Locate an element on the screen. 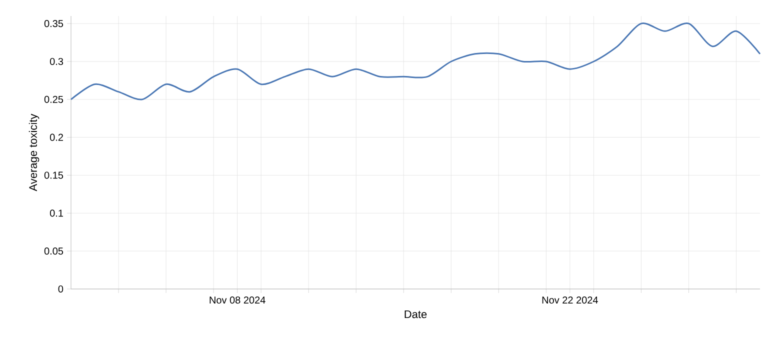  y-tick-label: 0.3 is located at coordinates (57, 62).